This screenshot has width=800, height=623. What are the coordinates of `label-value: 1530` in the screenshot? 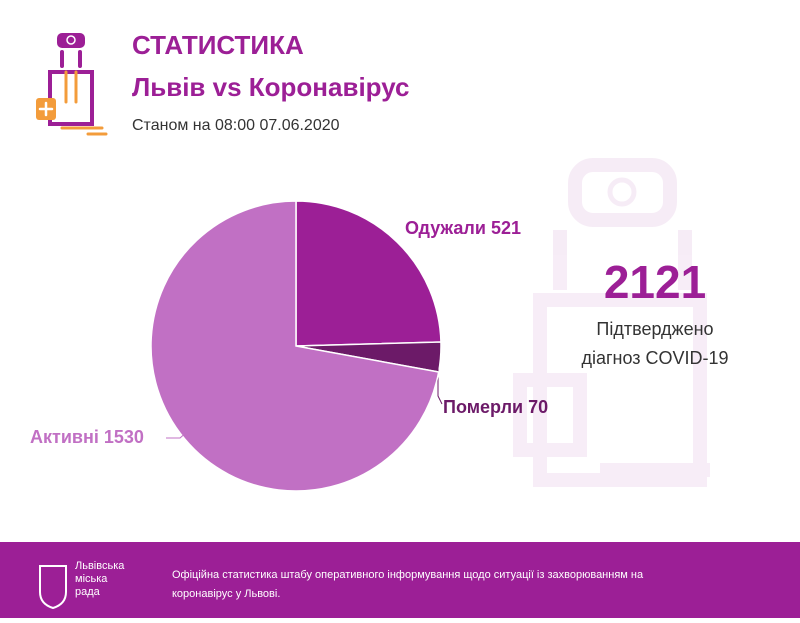 It's located at (124, 437).